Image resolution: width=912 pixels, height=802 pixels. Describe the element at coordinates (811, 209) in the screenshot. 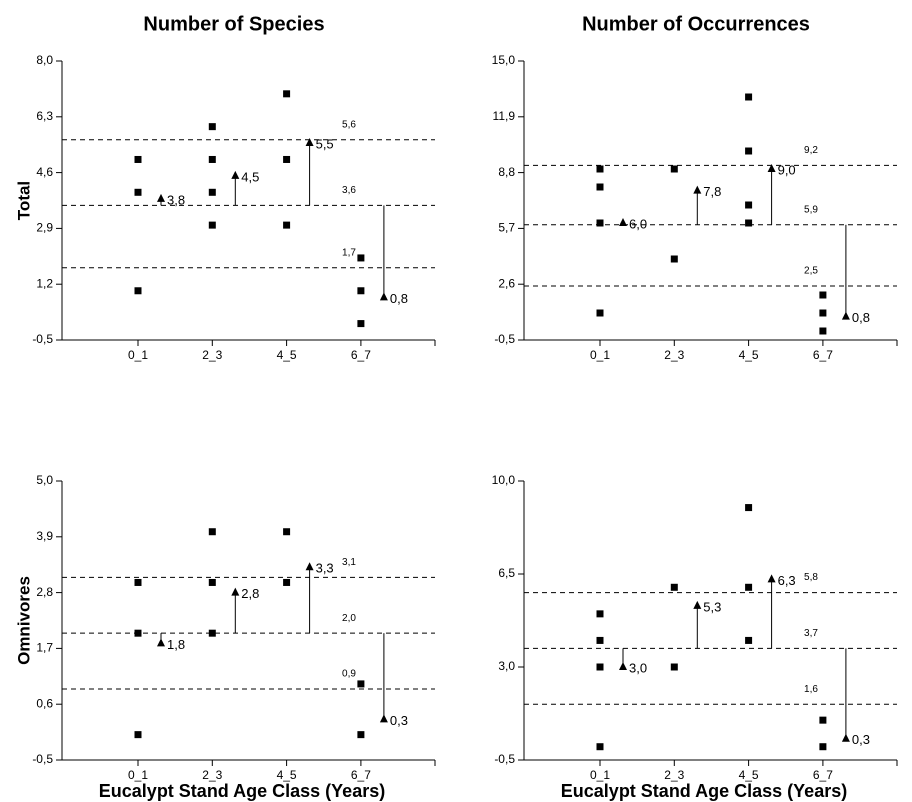

I see `reference-label: 5,9` at that location.